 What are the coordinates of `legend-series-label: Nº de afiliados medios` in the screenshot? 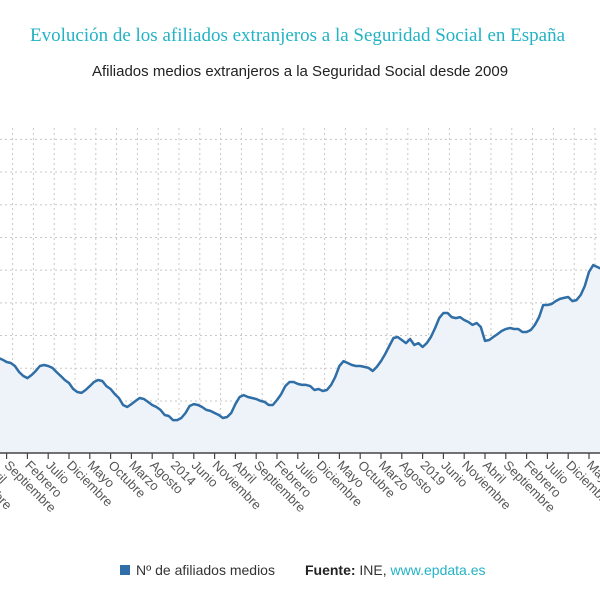 It's located at (205, 570).